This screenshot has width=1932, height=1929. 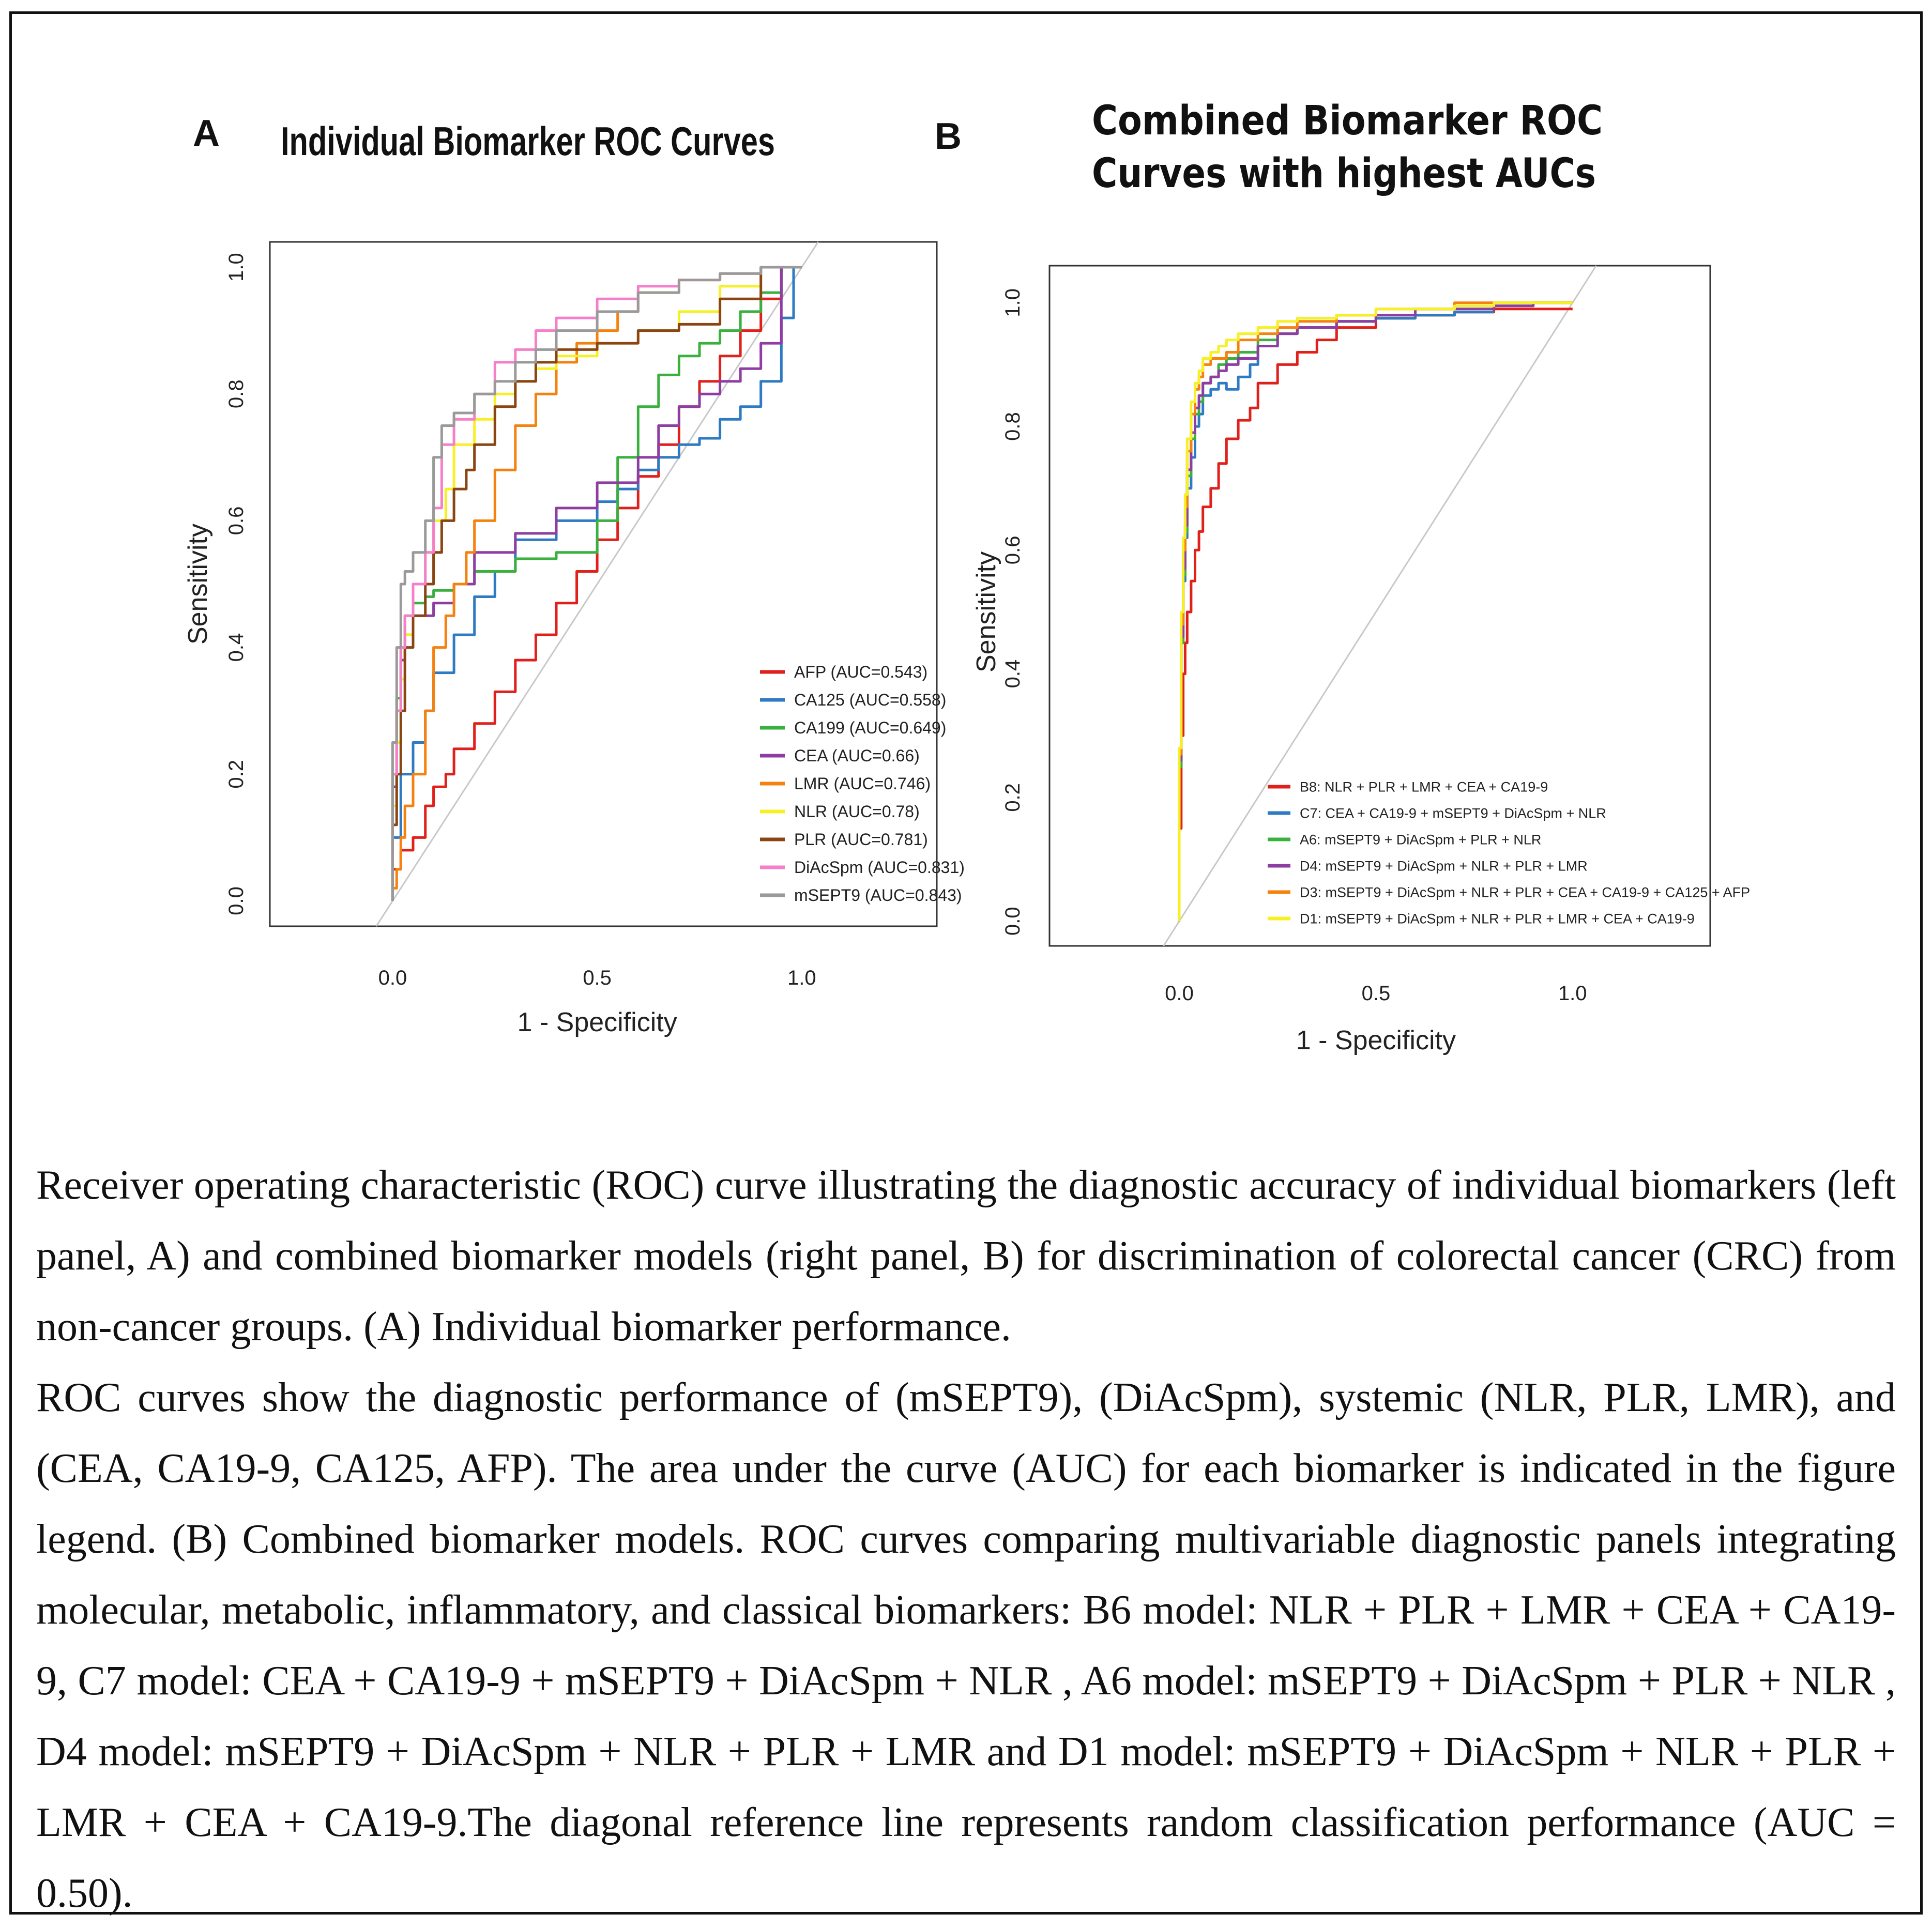 I want to click on chart-b-legend-label-2: A6: mSEPT9 + DiAcSpm + PLR + NLR, so click(x=1421, y=839).